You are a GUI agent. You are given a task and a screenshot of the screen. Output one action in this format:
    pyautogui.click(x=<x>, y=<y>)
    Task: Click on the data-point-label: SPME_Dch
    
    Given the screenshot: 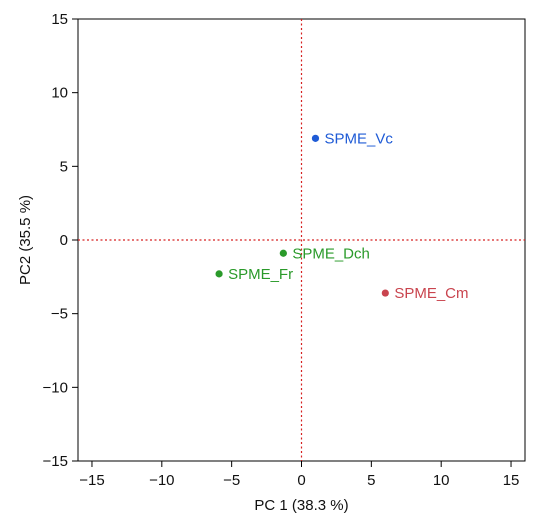 What is the action you would take?
    pyautogui.click(x=331, y=253)
    